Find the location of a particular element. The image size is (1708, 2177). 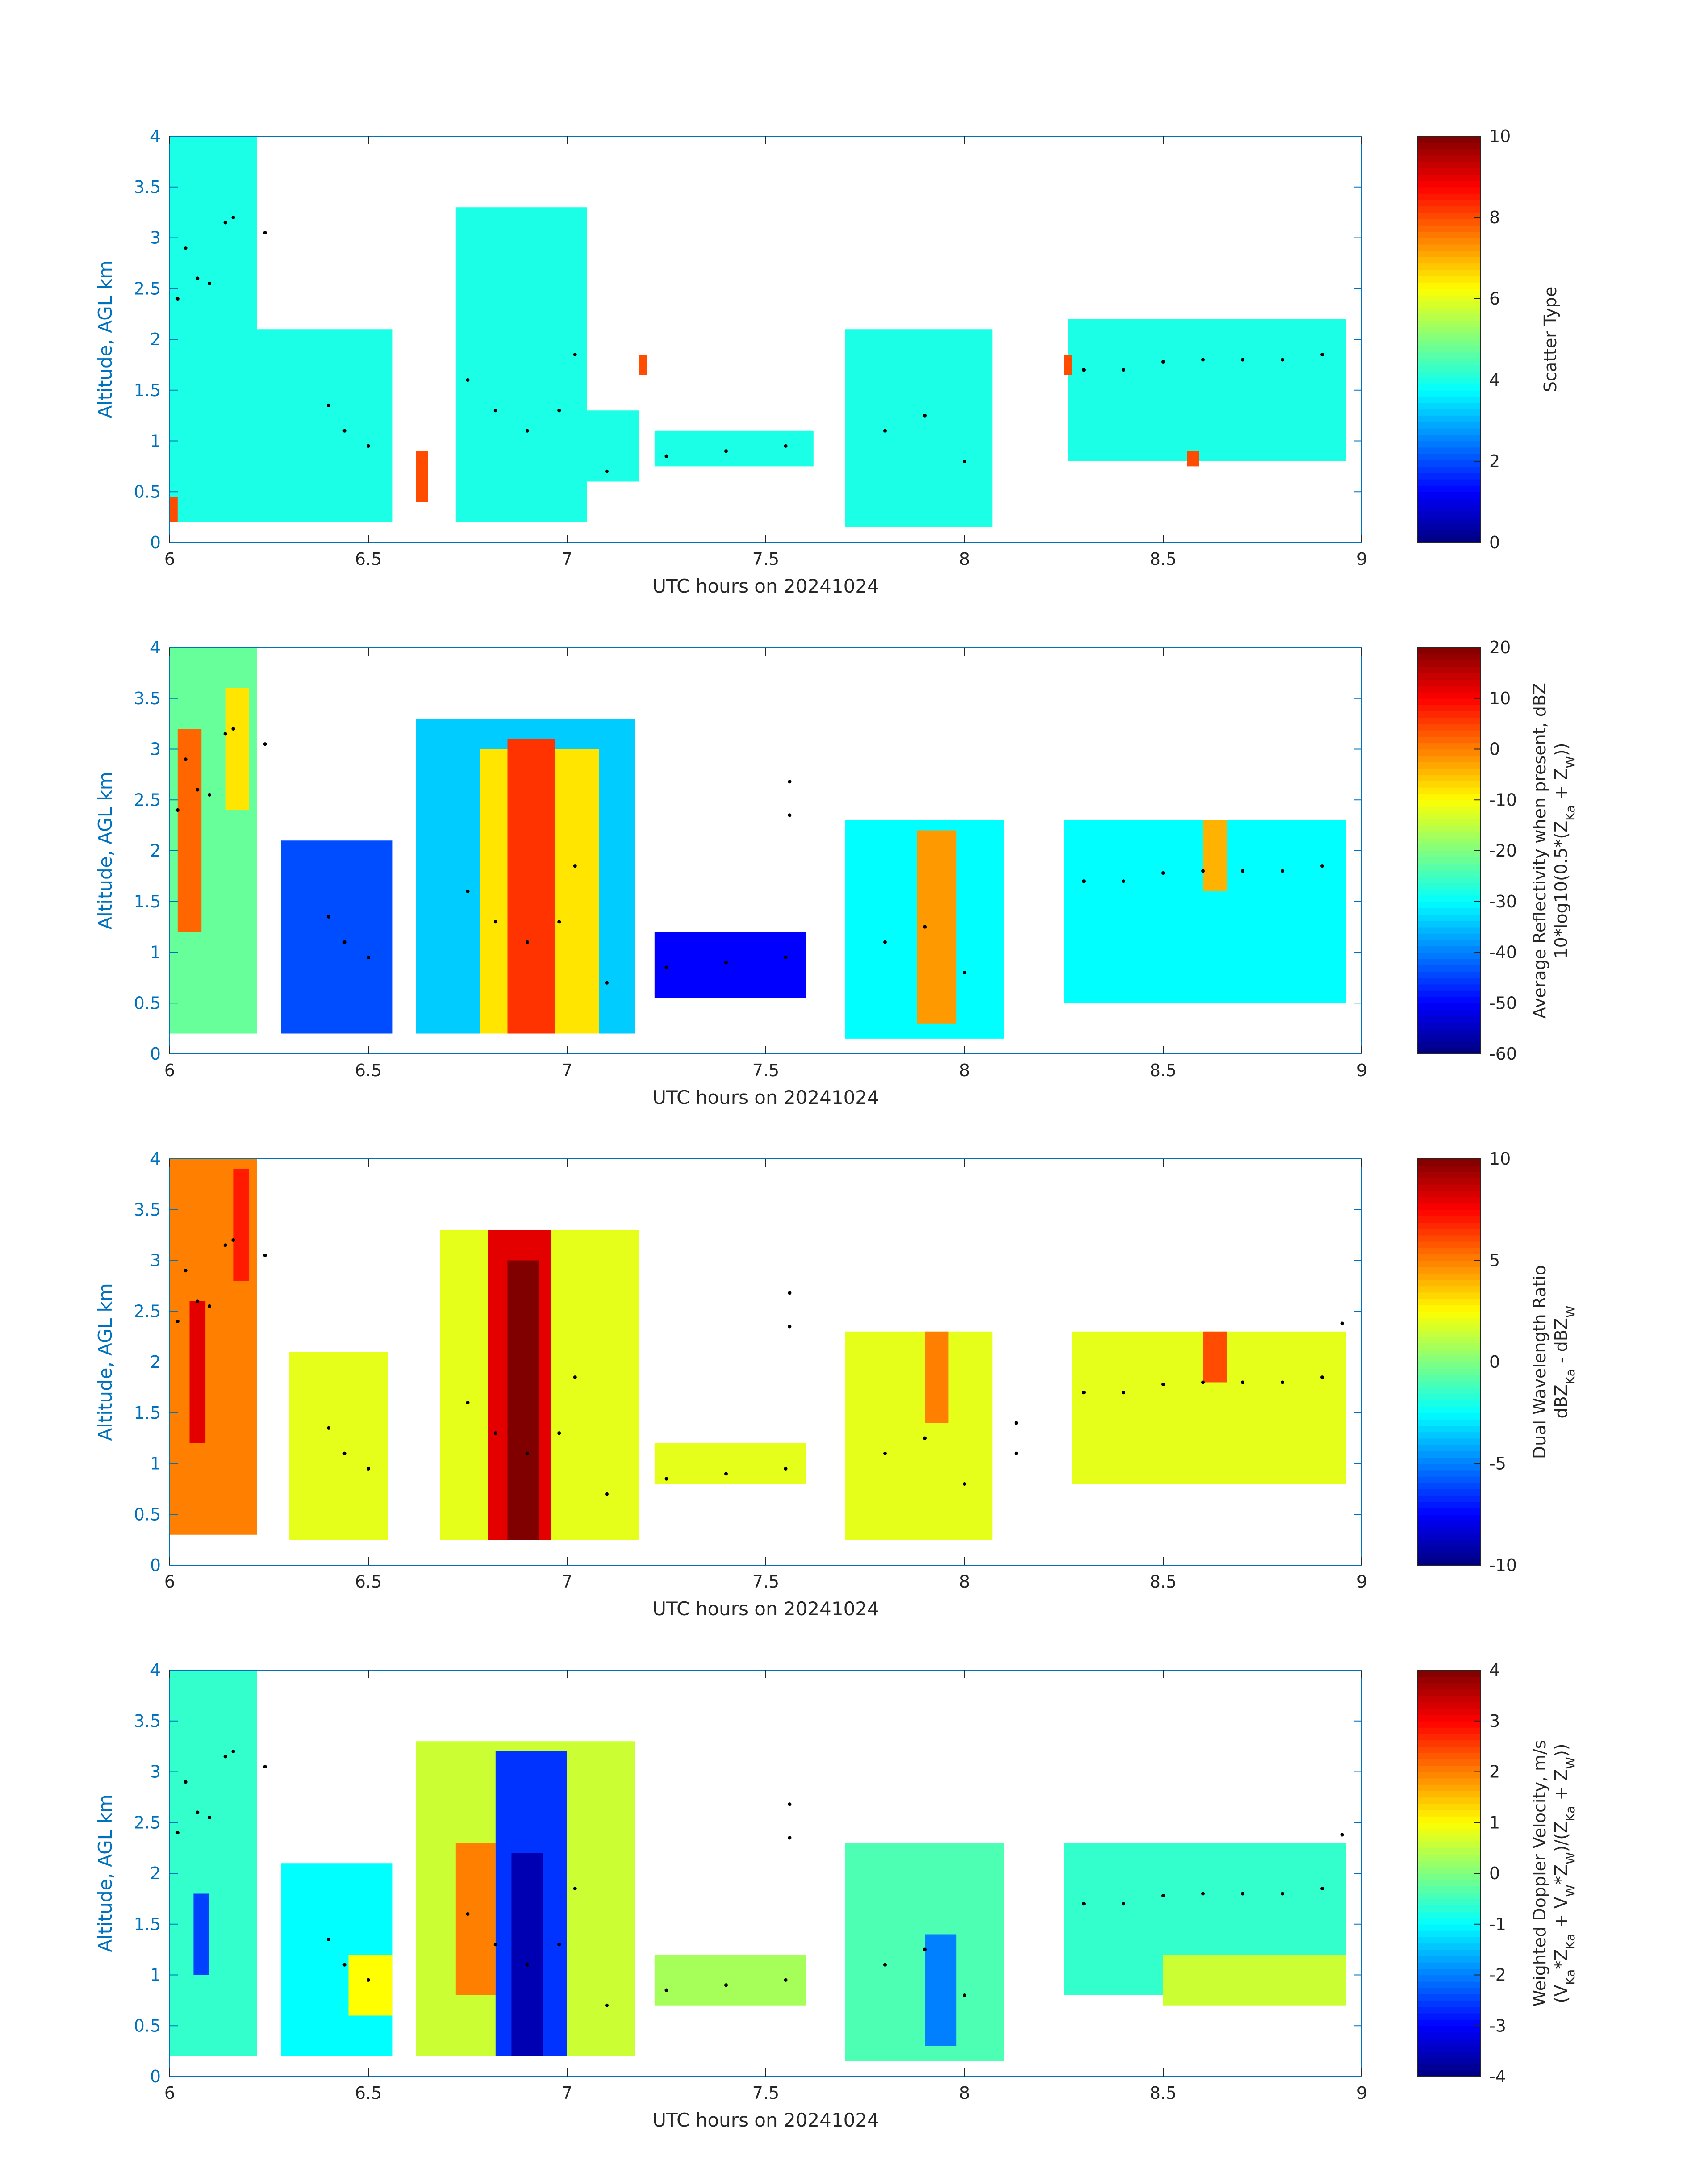

x-tick-label: 6.5 is located at coordinates (368, 2093).